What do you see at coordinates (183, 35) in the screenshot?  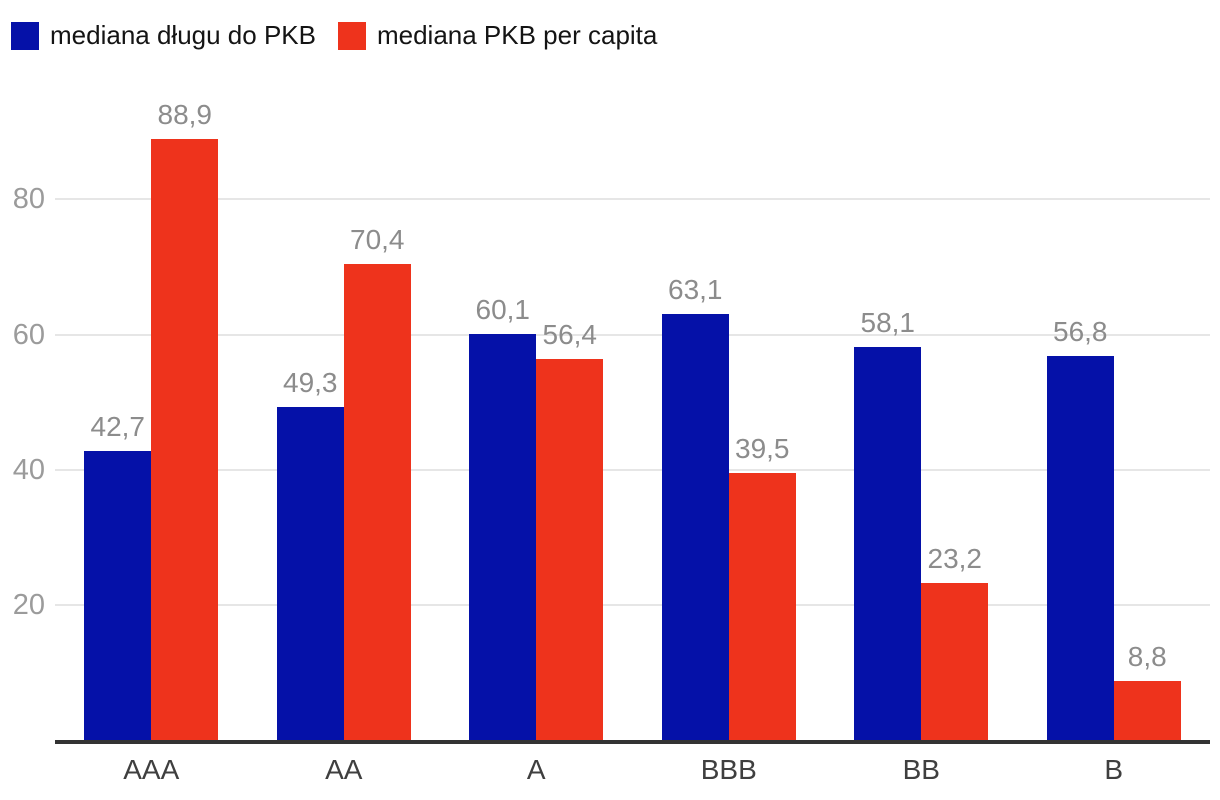 I see `legend-label-debt-to-gdp: mediana długu do PKB` at bounding box center [183, 35].